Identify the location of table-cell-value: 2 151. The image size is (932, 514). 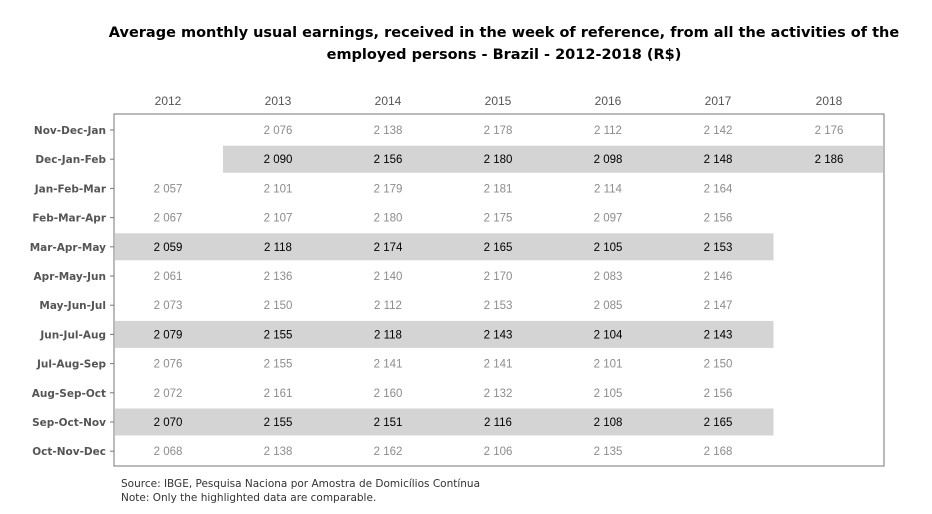
(388, 423).